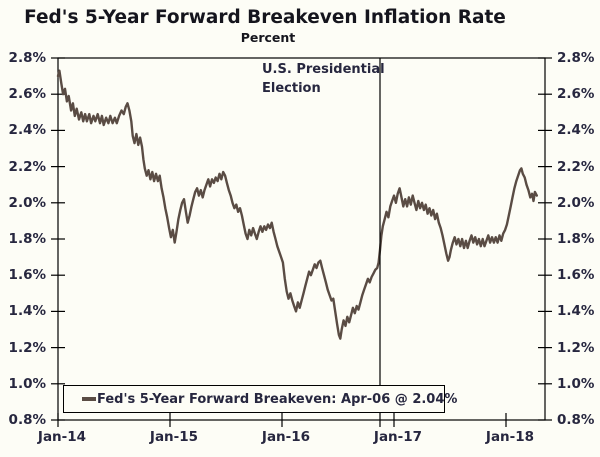  I want to click on y-tick-label-right: 2.0%, so click(576, 202).